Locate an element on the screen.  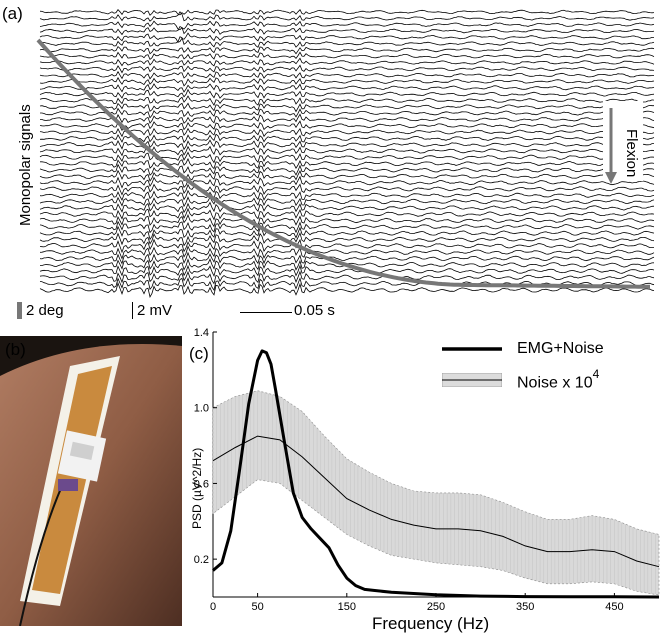
y-tick-label: 1.0 is located at coordinates (201, 409).